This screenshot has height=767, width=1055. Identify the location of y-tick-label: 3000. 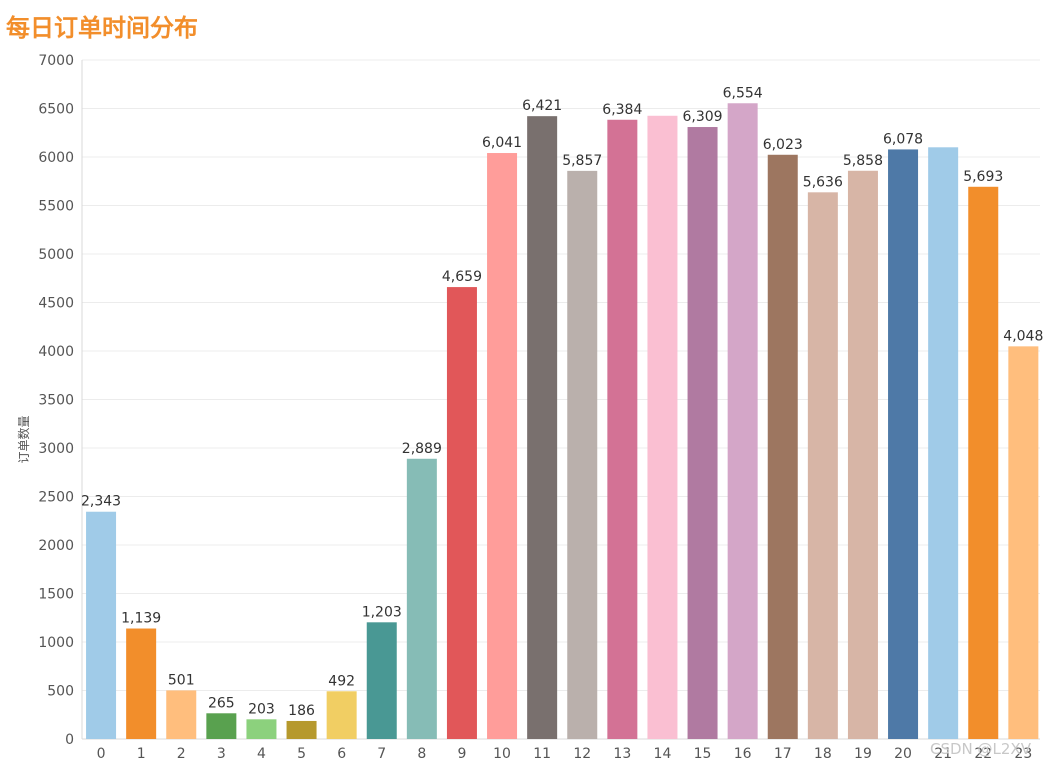
(56, 449).